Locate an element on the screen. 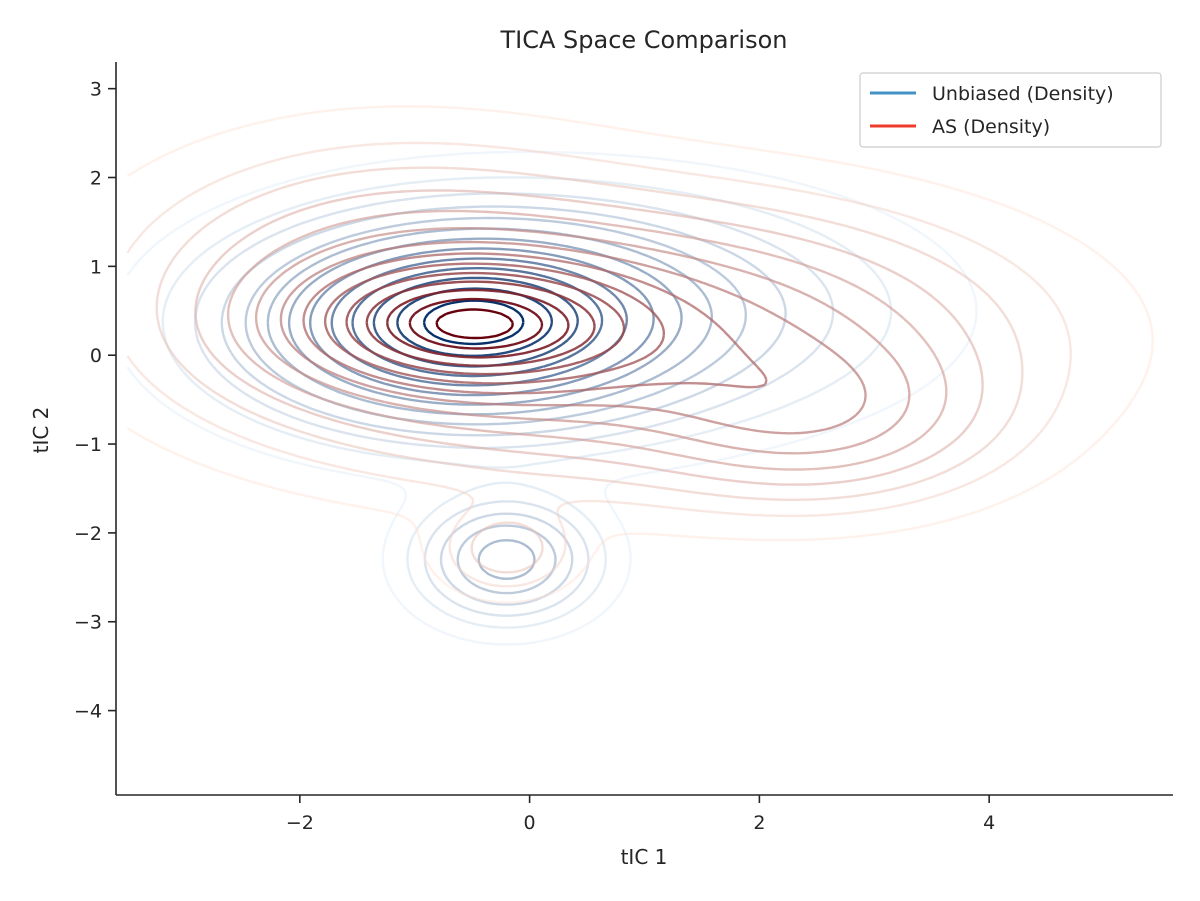 The width and height of the screenshot is (1200, 901). y-tick-label: −3 is located at coordinates (88, 623).